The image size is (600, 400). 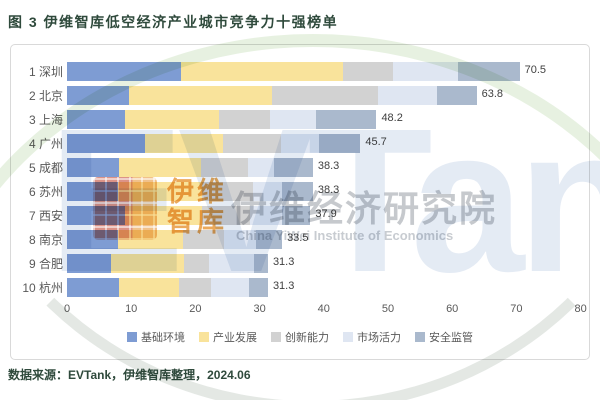 I want to click on bar-row: 9 合肥 31.3, so click(x=300, y=264).